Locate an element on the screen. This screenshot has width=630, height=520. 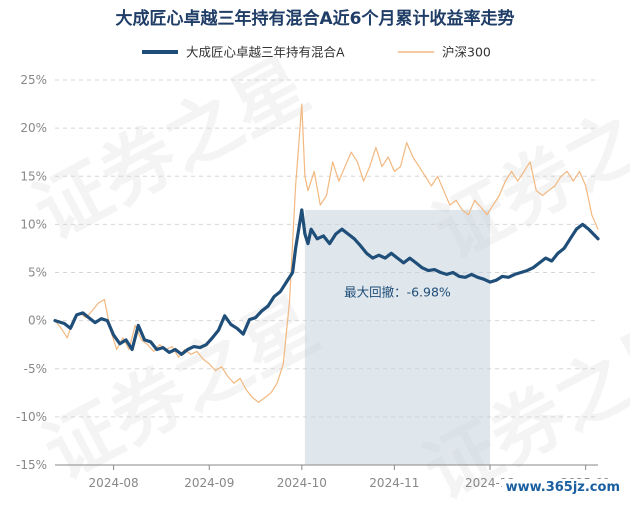
watermark-site: www.365jz.com is located at coordinates (562, 487).